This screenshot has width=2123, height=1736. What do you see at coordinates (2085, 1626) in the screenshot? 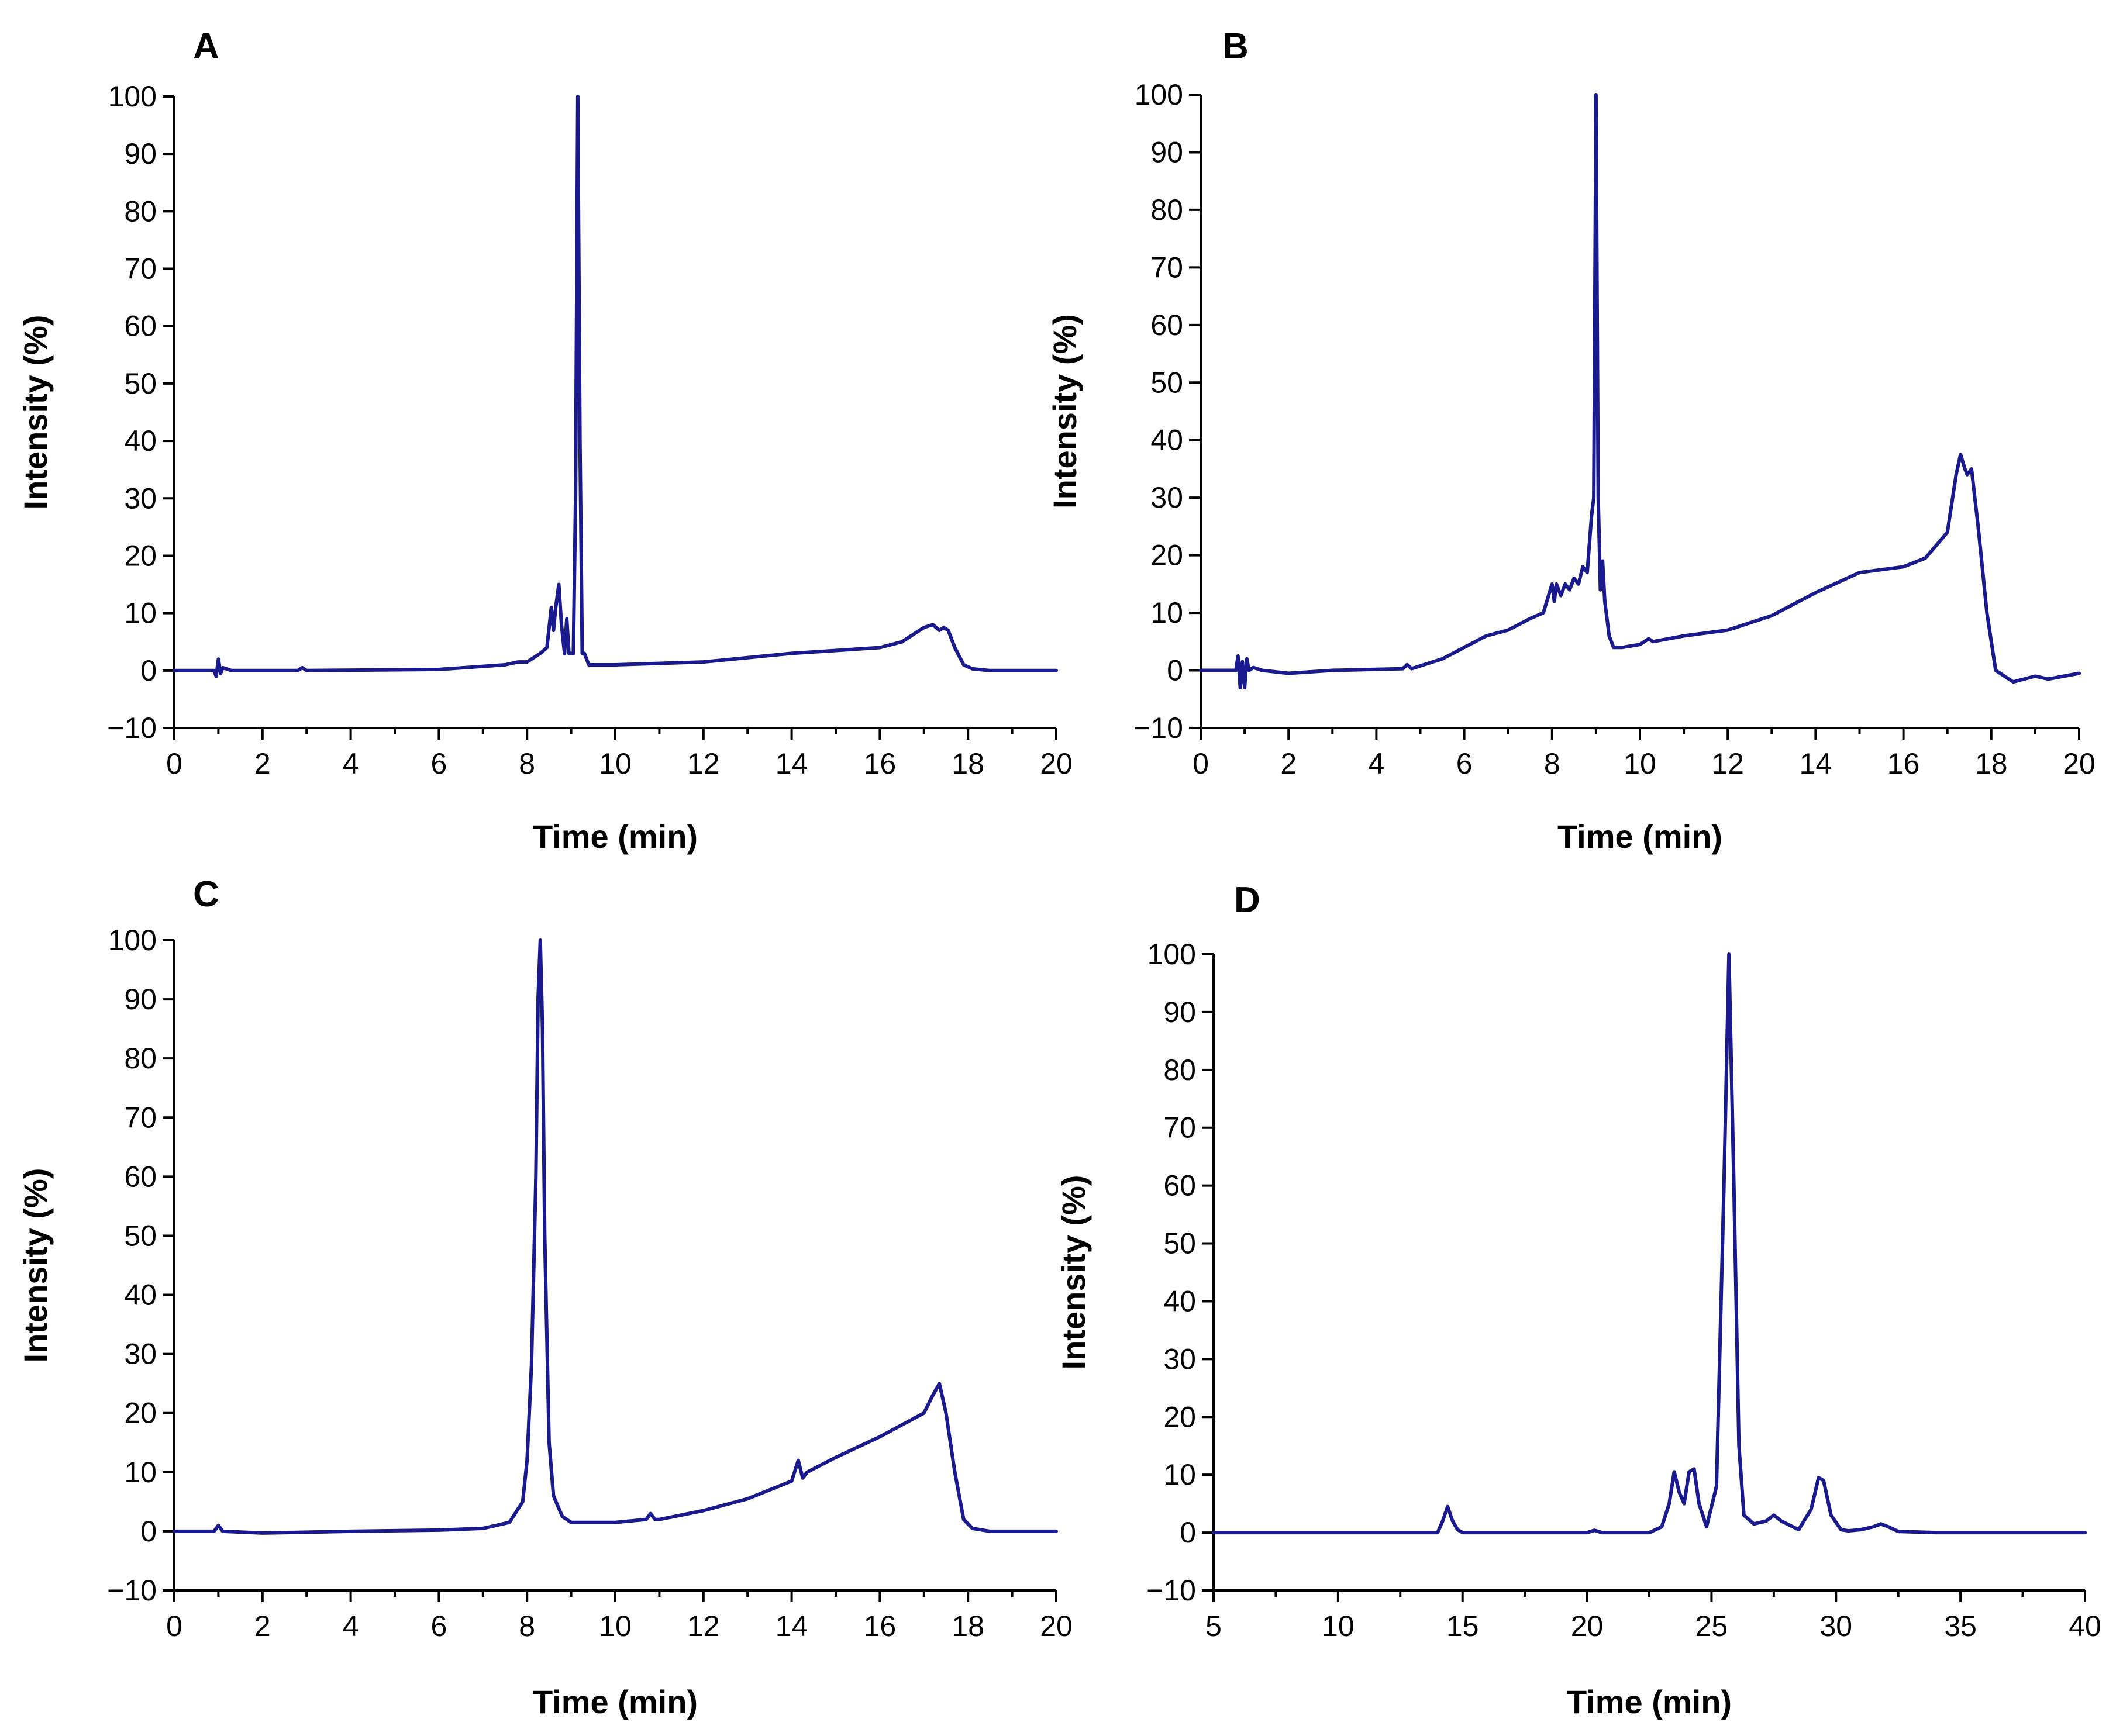
I see `x-tick-label: 40` at bounding box center [2085, 1626].